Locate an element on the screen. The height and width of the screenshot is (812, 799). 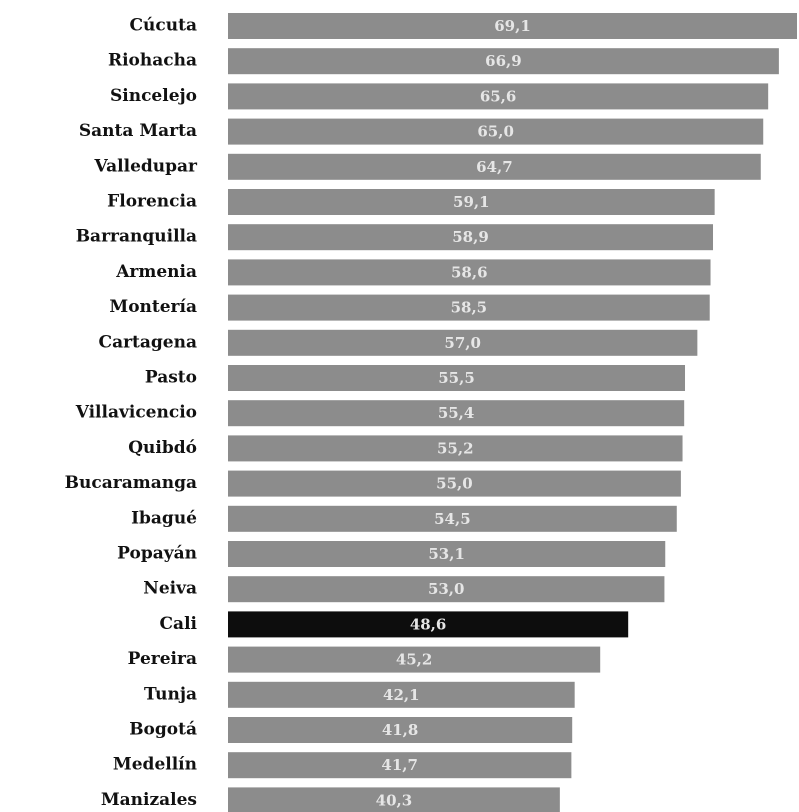
value-label: 55,5 is located at coordinates (456, 378).